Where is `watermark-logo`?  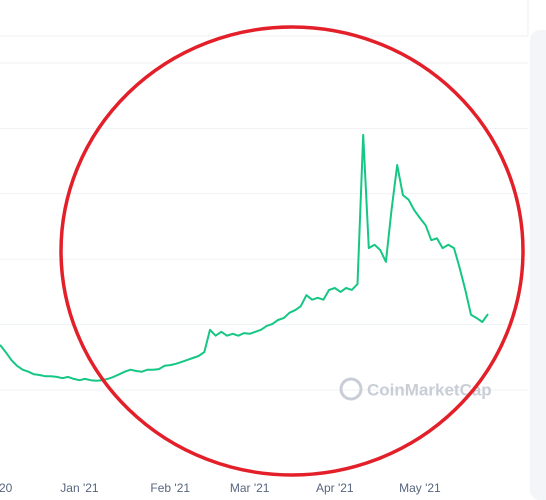
watermark-logo is located at coordinates (351, 389).